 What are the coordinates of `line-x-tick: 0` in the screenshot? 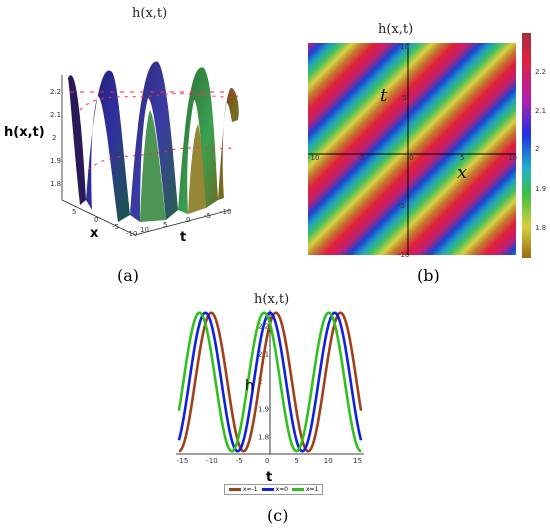 It's located at (267, 461).